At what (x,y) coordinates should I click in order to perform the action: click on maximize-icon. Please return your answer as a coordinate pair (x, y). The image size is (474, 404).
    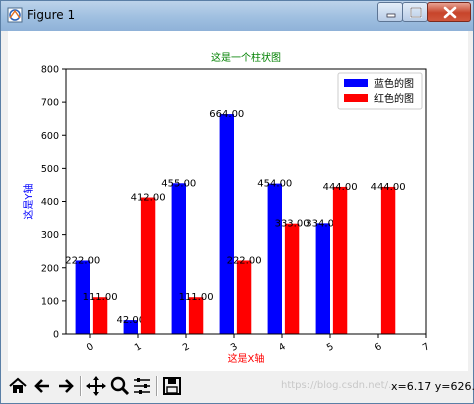
    Looking at the image, I should click on (416, 12).